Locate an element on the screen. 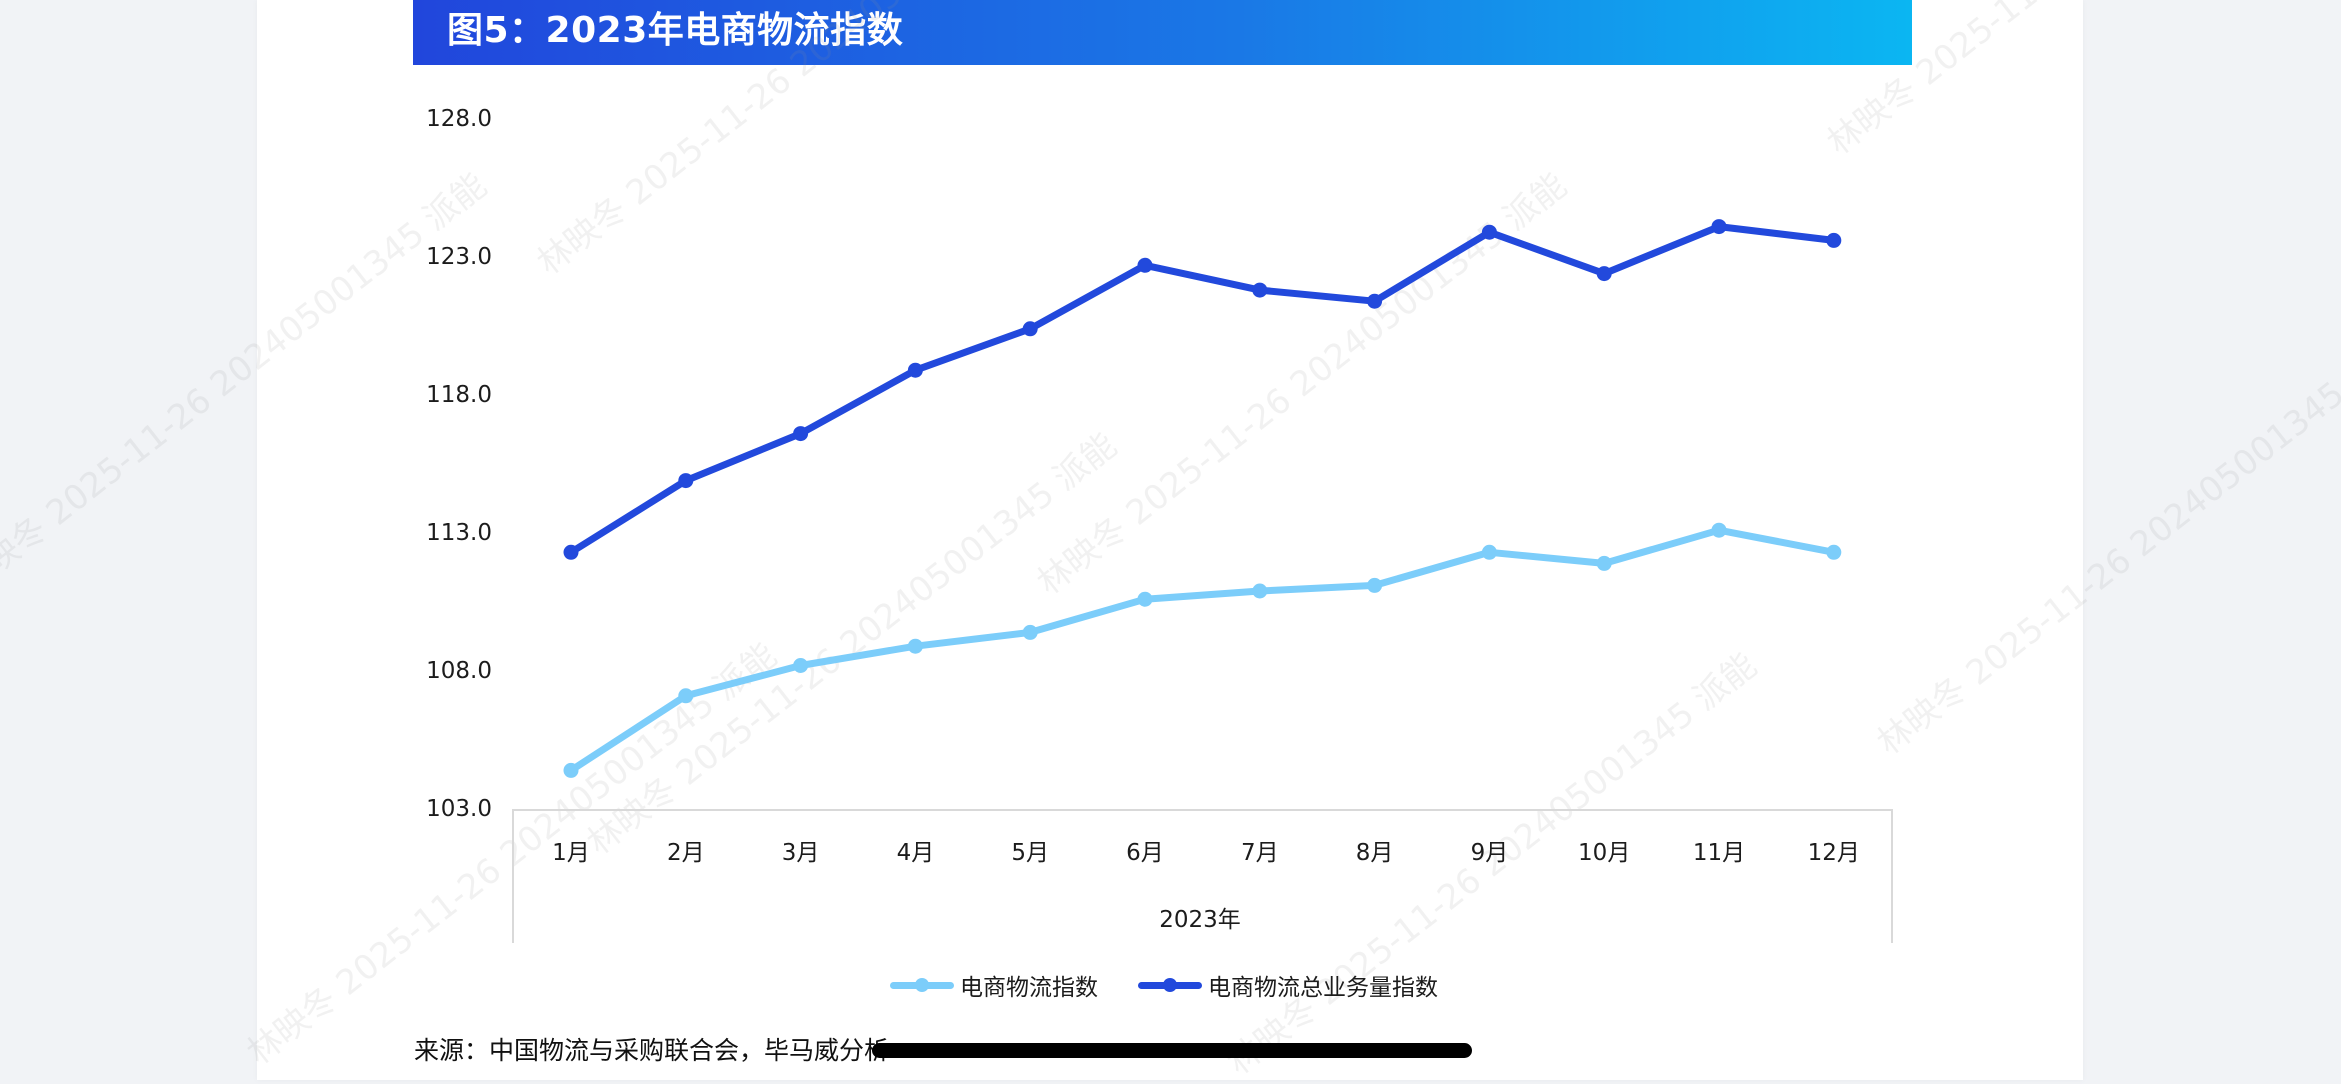 The width and height of the screenshot is (2341, 1084). y-tick-label: 118.0 is located at coordinates (459, 395).